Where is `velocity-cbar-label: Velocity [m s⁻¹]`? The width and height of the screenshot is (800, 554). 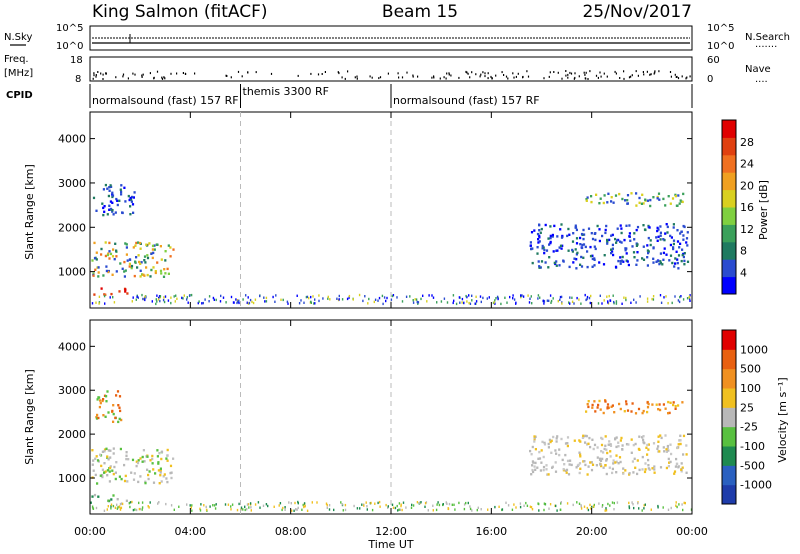 velocity-cbar-label: Velocity [m s⁻¹] is located at coordinates (782, 419).